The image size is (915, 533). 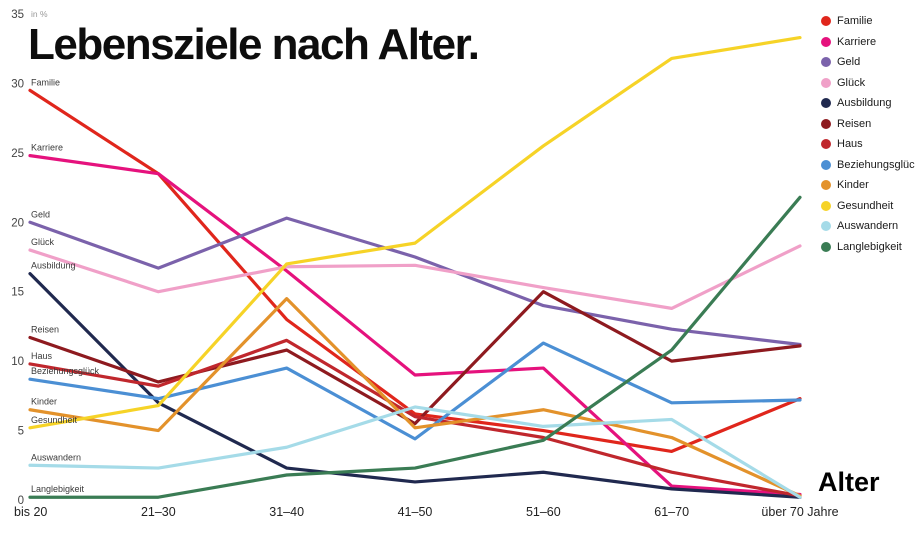 What do you see at coordinates (17, 362) in the screenshot?
I see `y-tick-label: 10` at bounding box center [17, 362].